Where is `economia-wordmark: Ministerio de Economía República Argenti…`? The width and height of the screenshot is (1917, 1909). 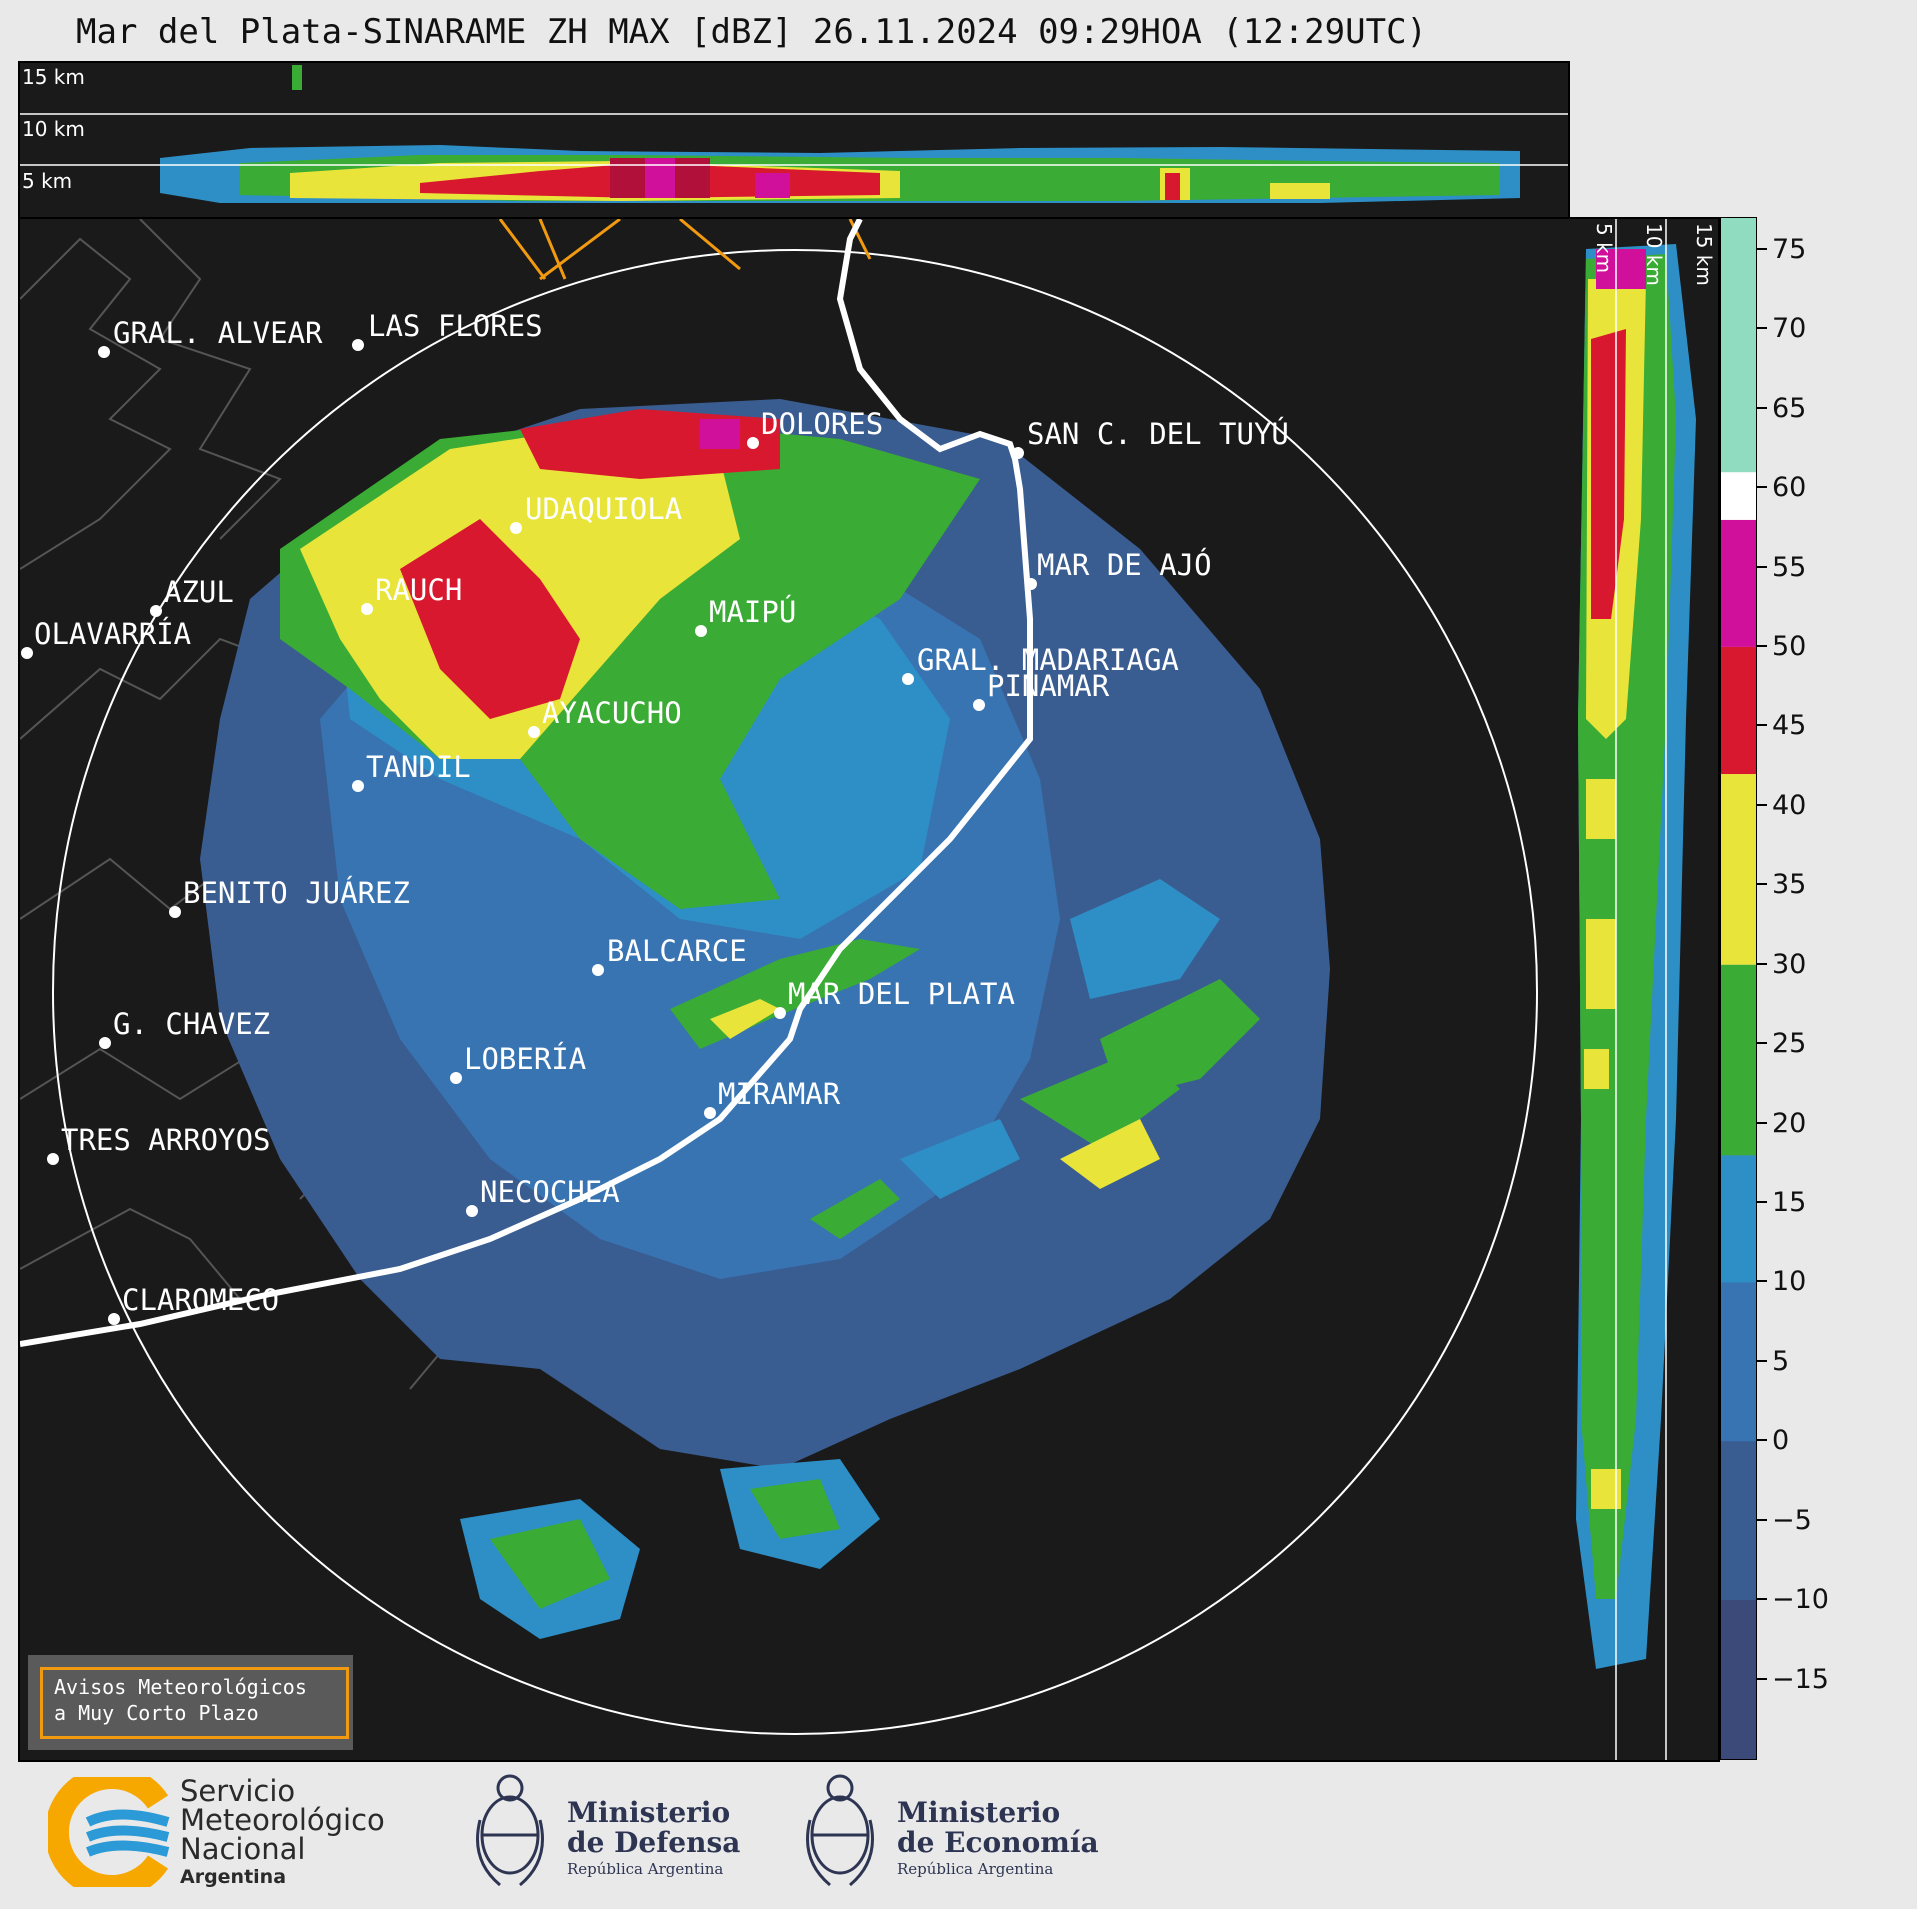 economia-wordmark: Ministerio de Economía República Argenti… is located at coordinates (998, 1839).